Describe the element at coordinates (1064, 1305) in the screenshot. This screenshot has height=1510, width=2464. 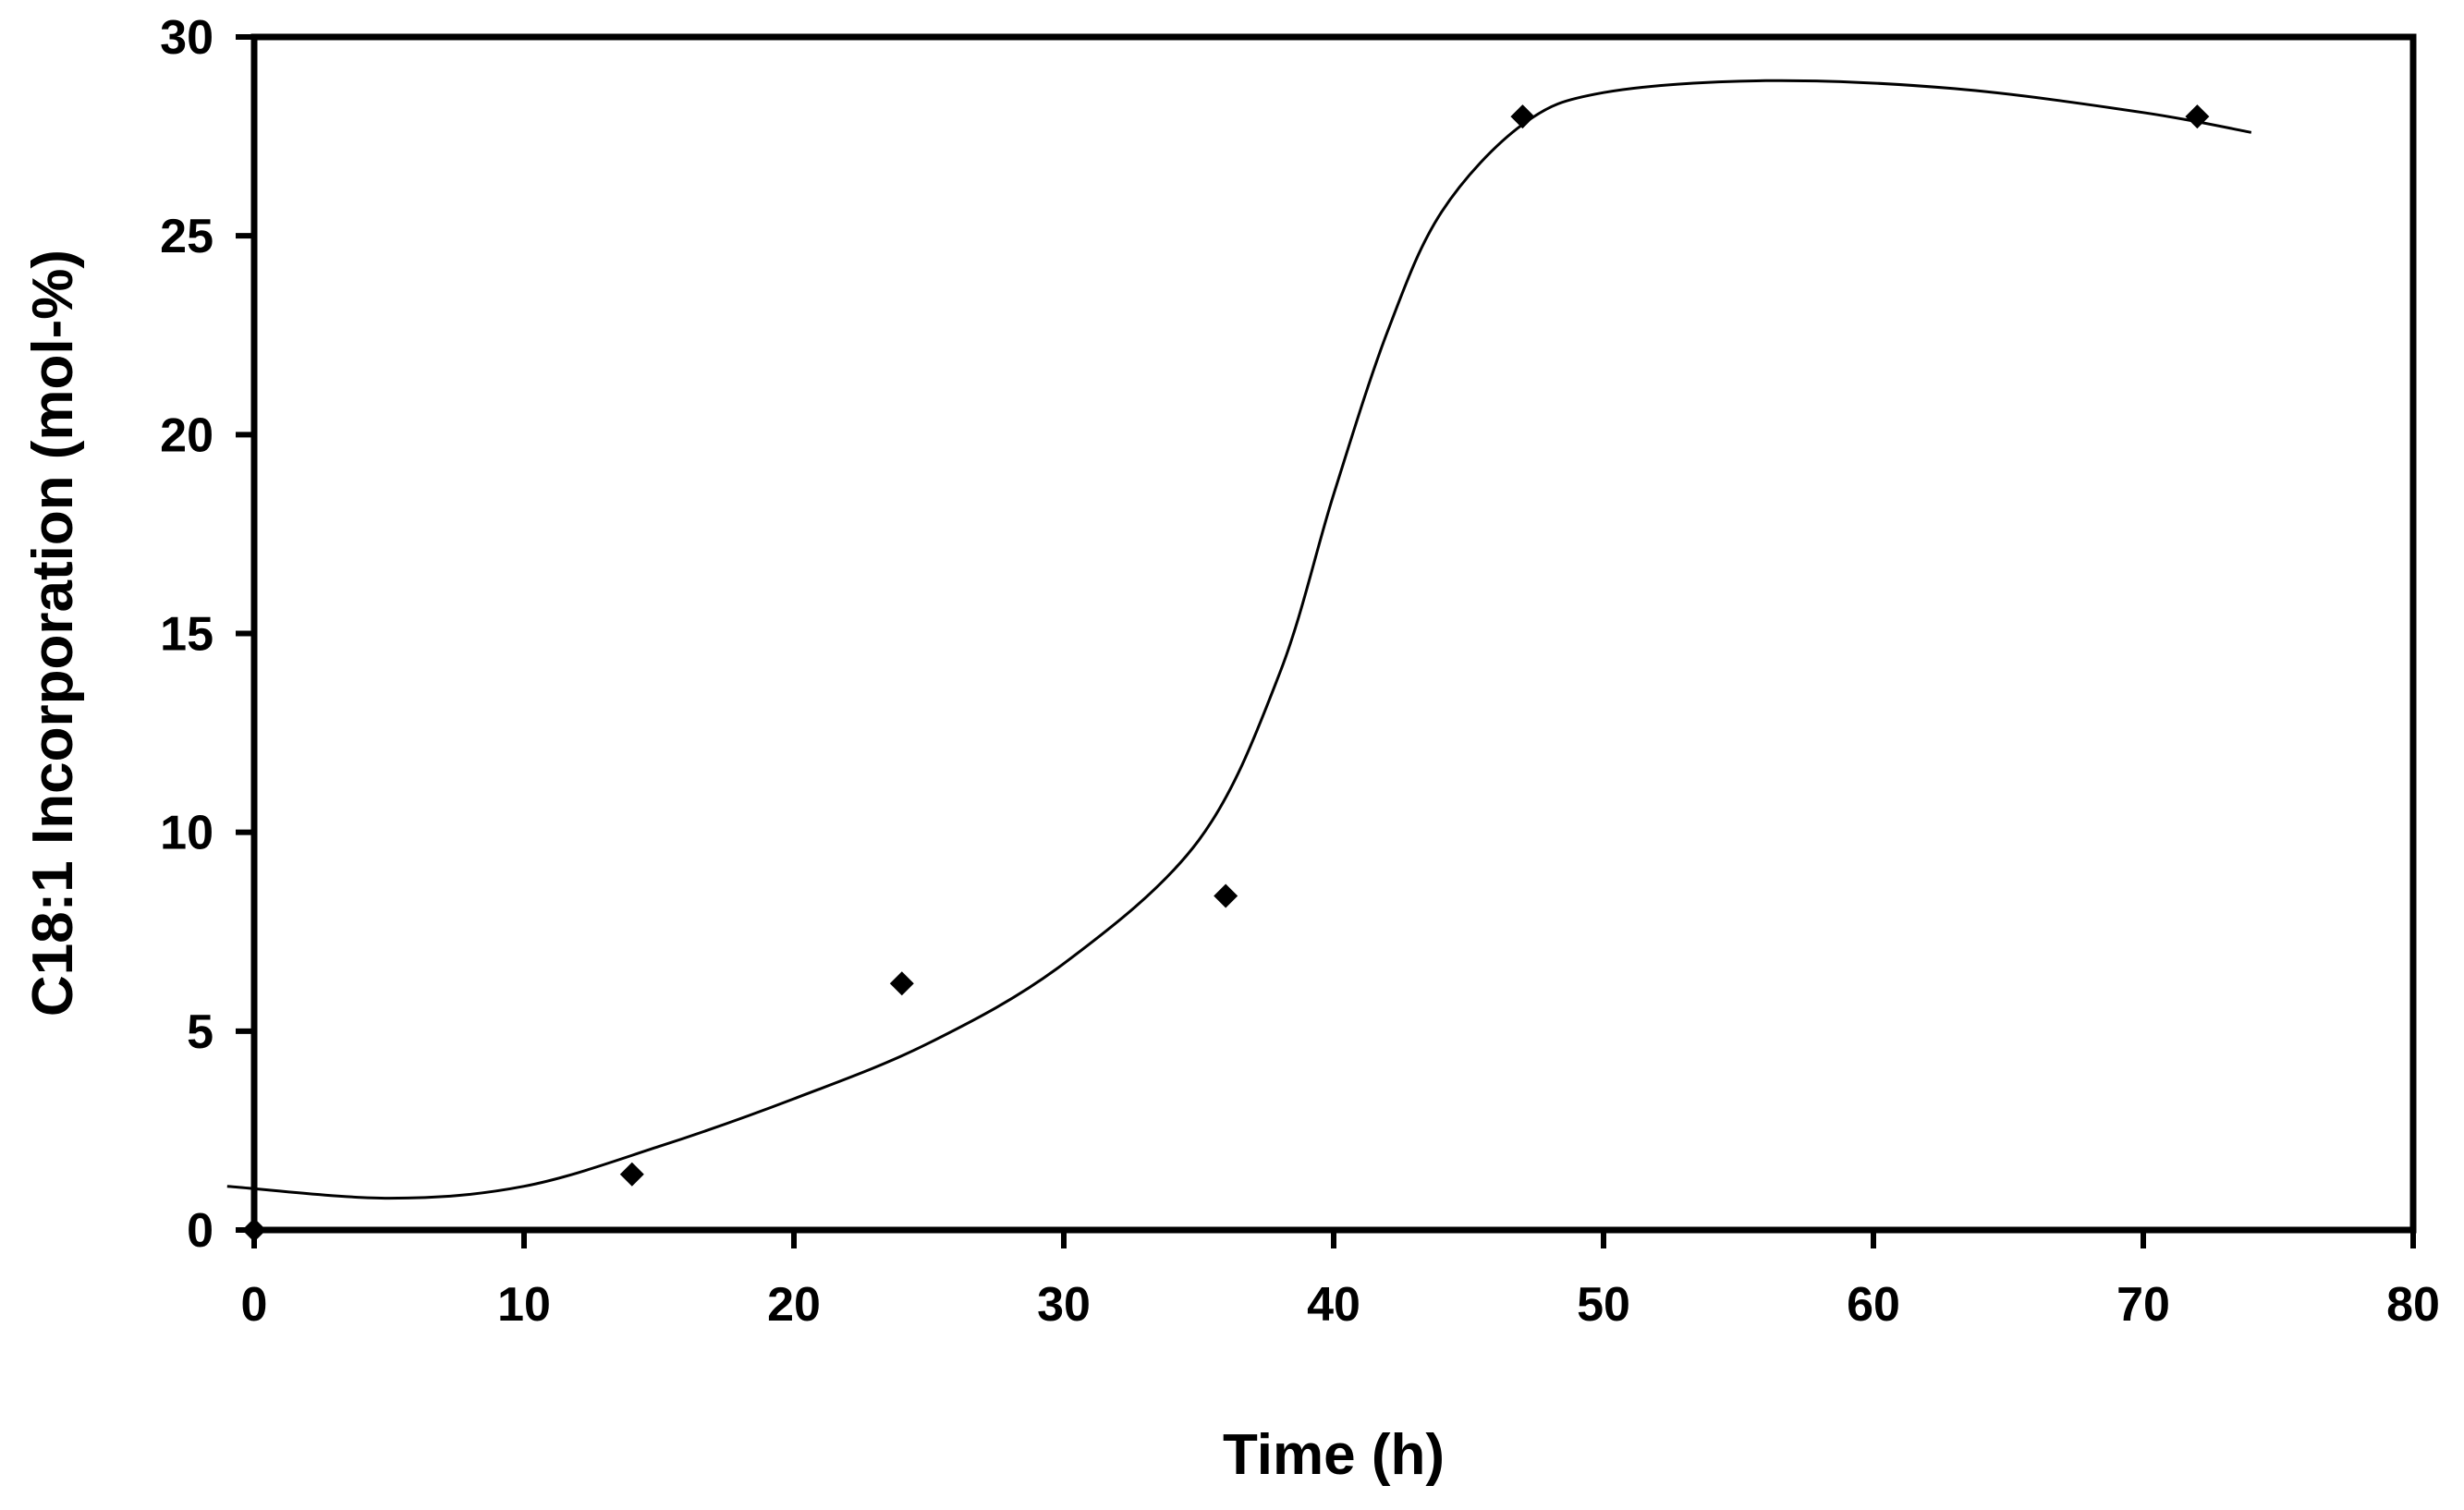
I see `x-tick-label: 30` at that location.